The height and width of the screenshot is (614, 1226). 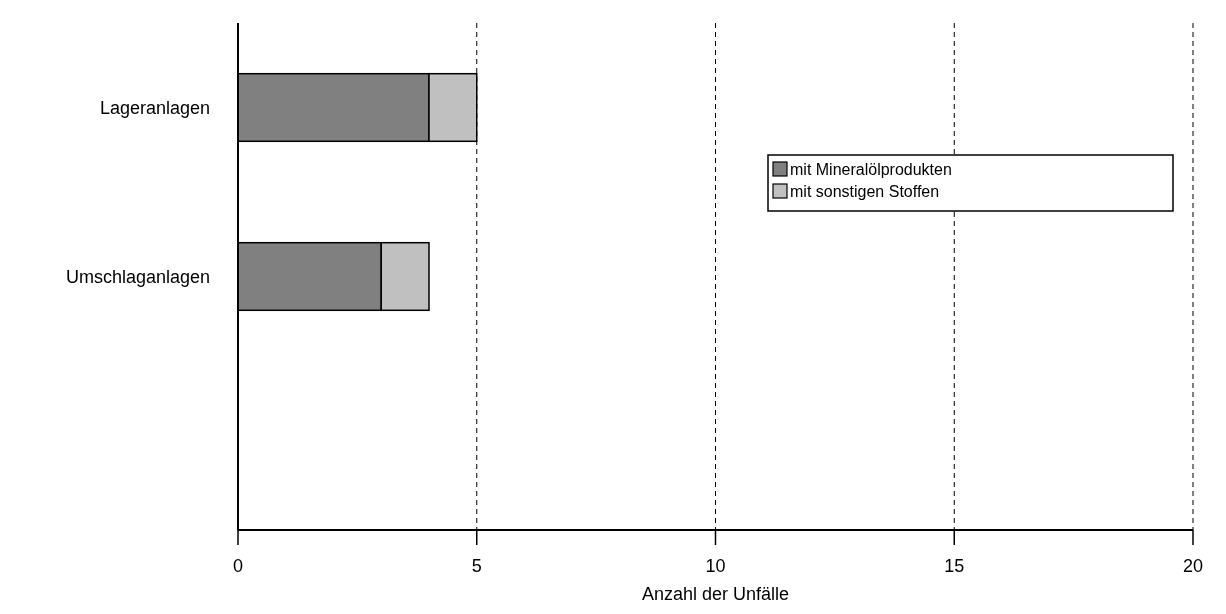 What do you see at coordinates (137, 276) in the screenshot?
I see `y-tick-label: Umschlaganlagen` at bounding box center [137, 276].